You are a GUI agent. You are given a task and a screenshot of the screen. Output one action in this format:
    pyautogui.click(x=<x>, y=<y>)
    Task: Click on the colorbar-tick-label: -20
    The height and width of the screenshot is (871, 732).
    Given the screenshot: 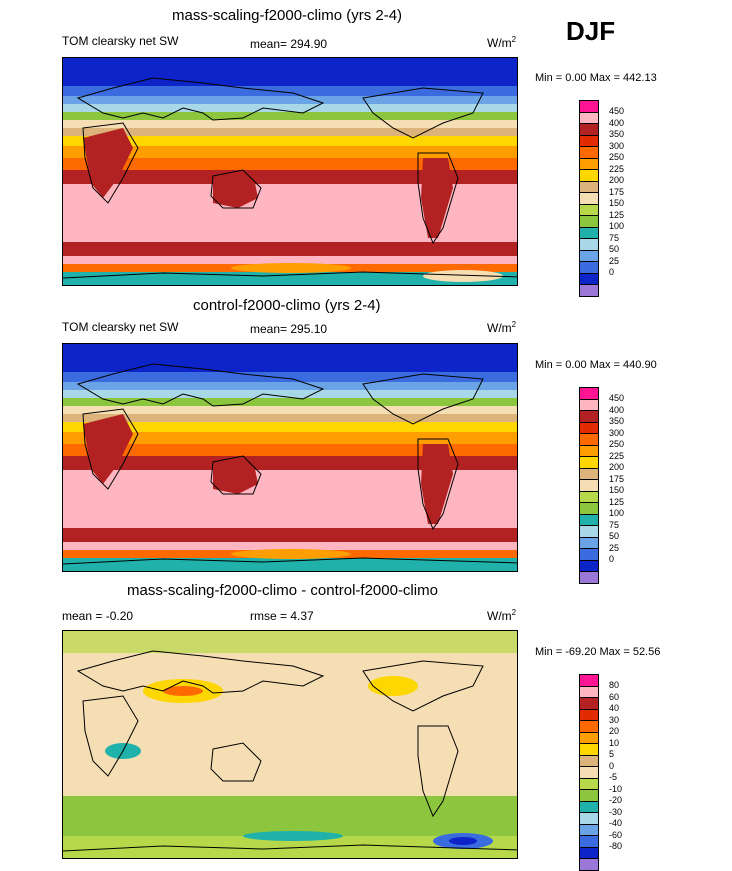 What is the action you would take?
    pyautogui.click(x=616, y=800)
    